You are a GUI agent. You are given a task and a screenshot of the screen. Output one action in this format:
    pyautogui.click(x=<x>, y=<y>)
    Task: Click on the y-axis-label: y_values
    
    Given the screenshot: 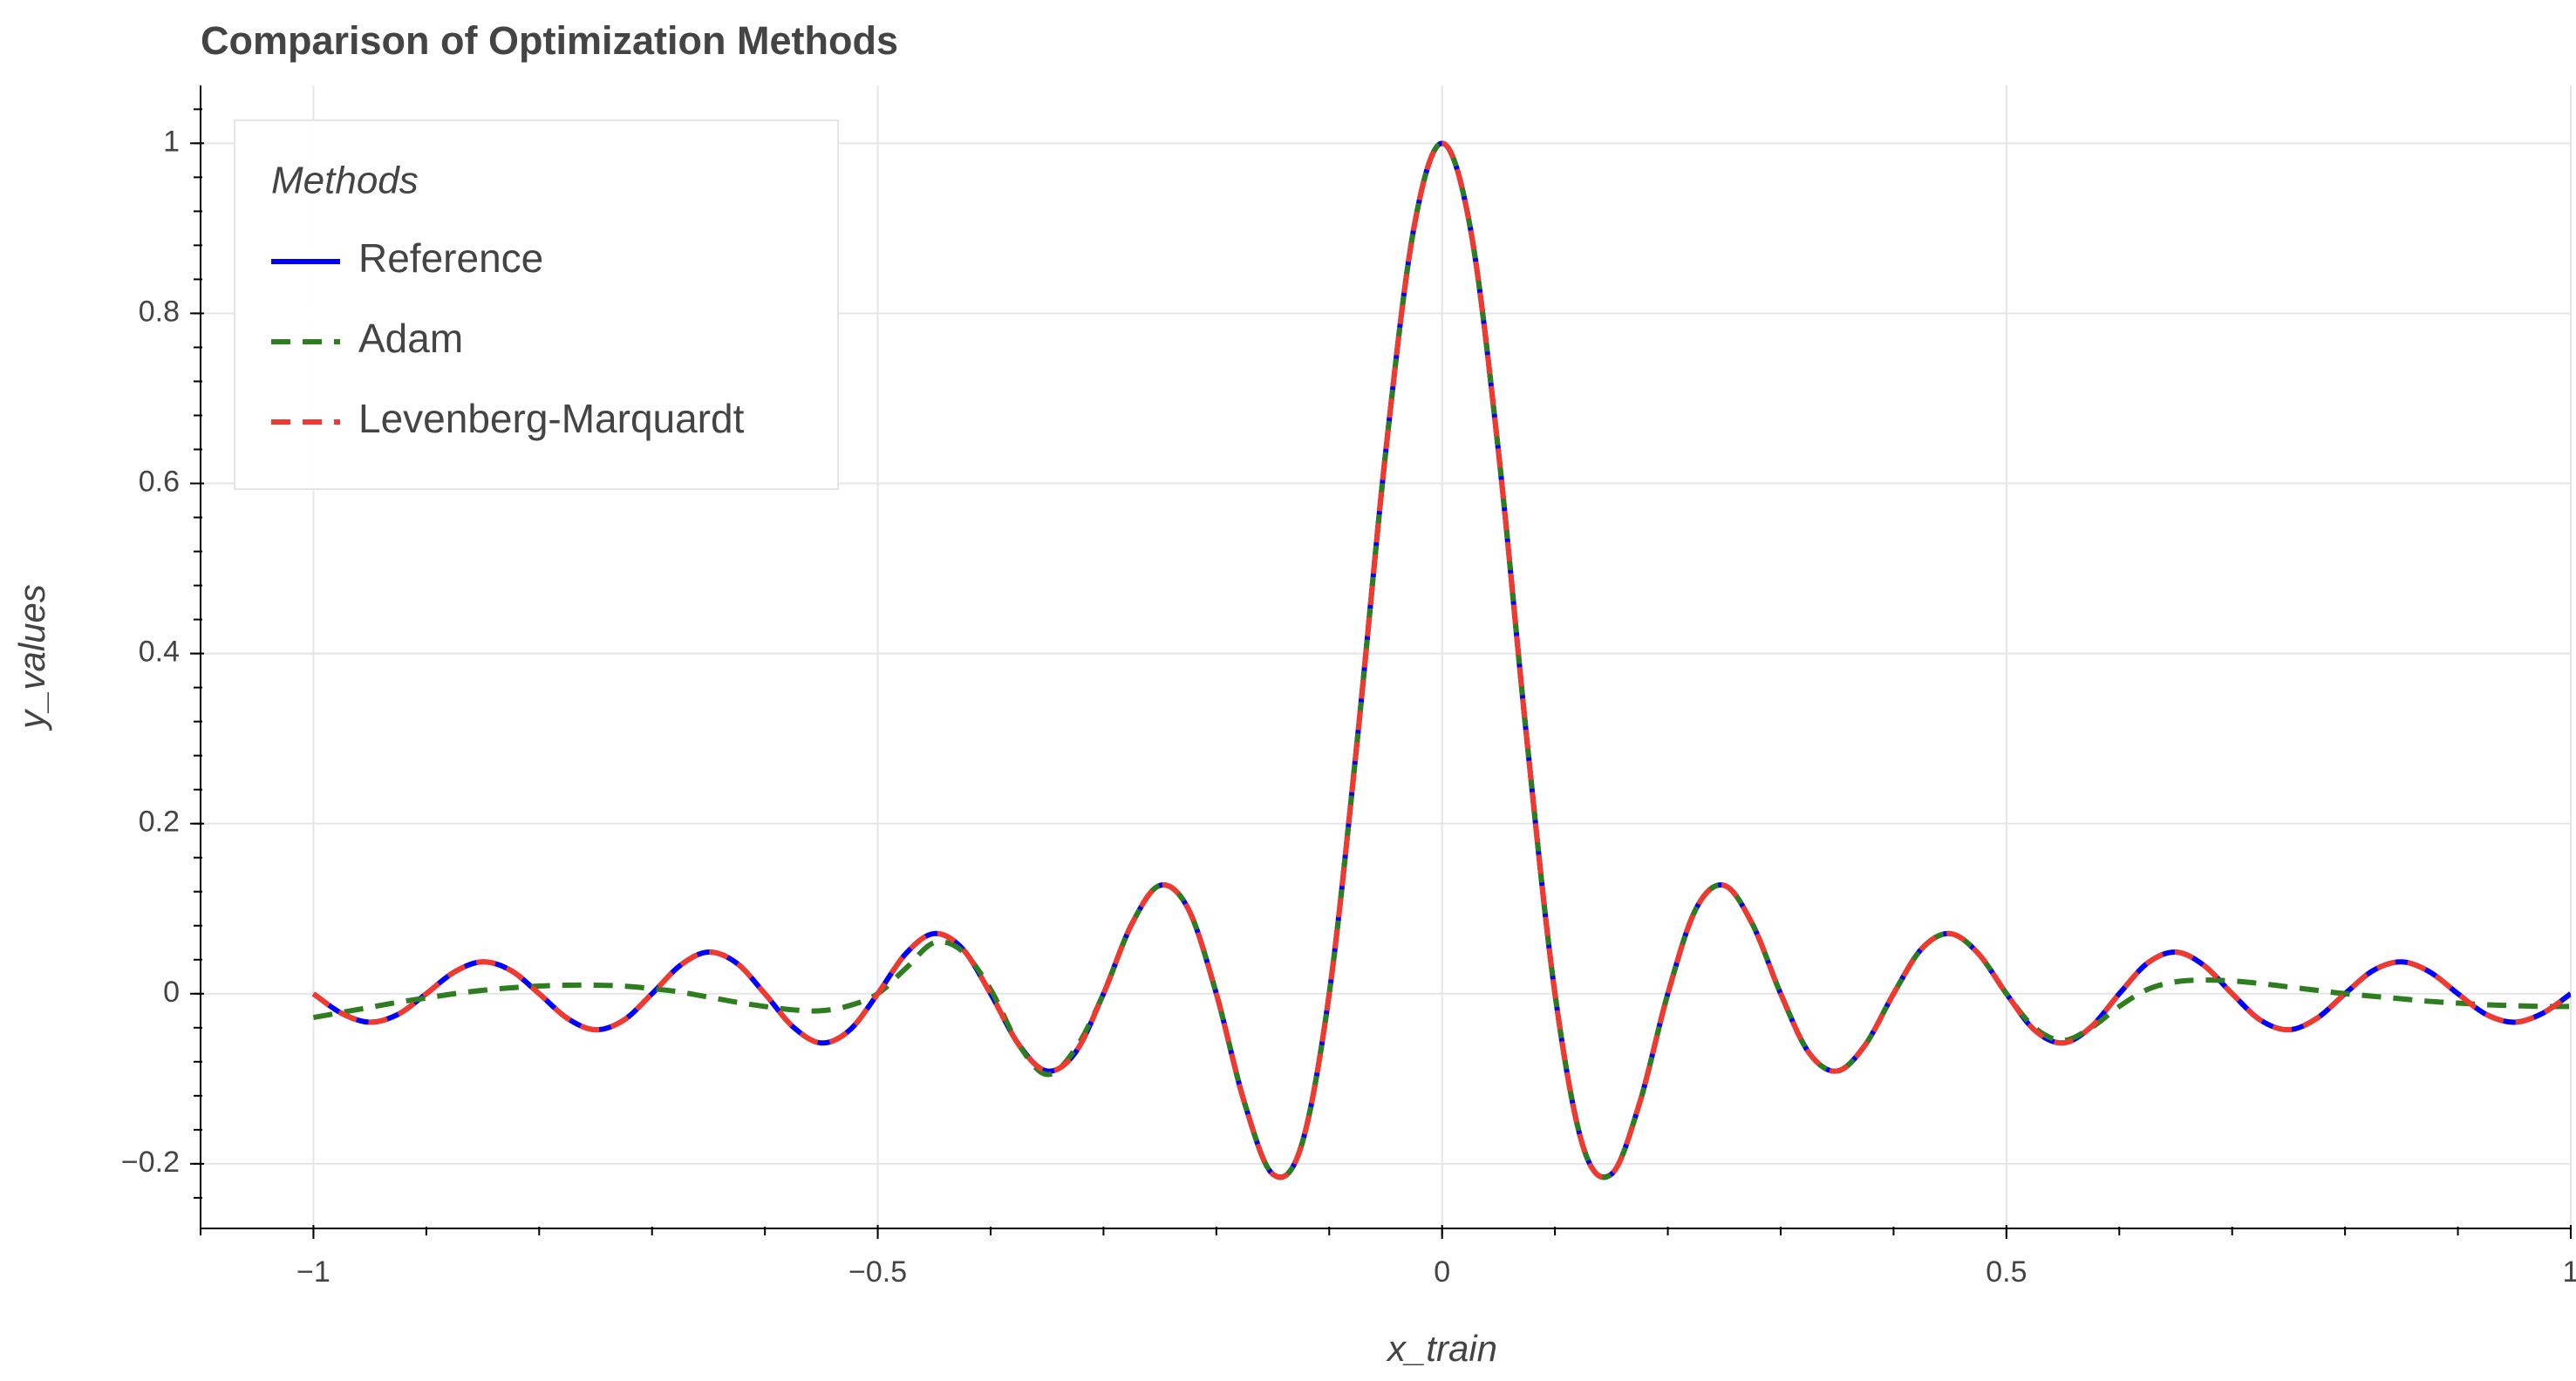 What is the action you would take?
    pyautogui.click(x=32, y=657)
    